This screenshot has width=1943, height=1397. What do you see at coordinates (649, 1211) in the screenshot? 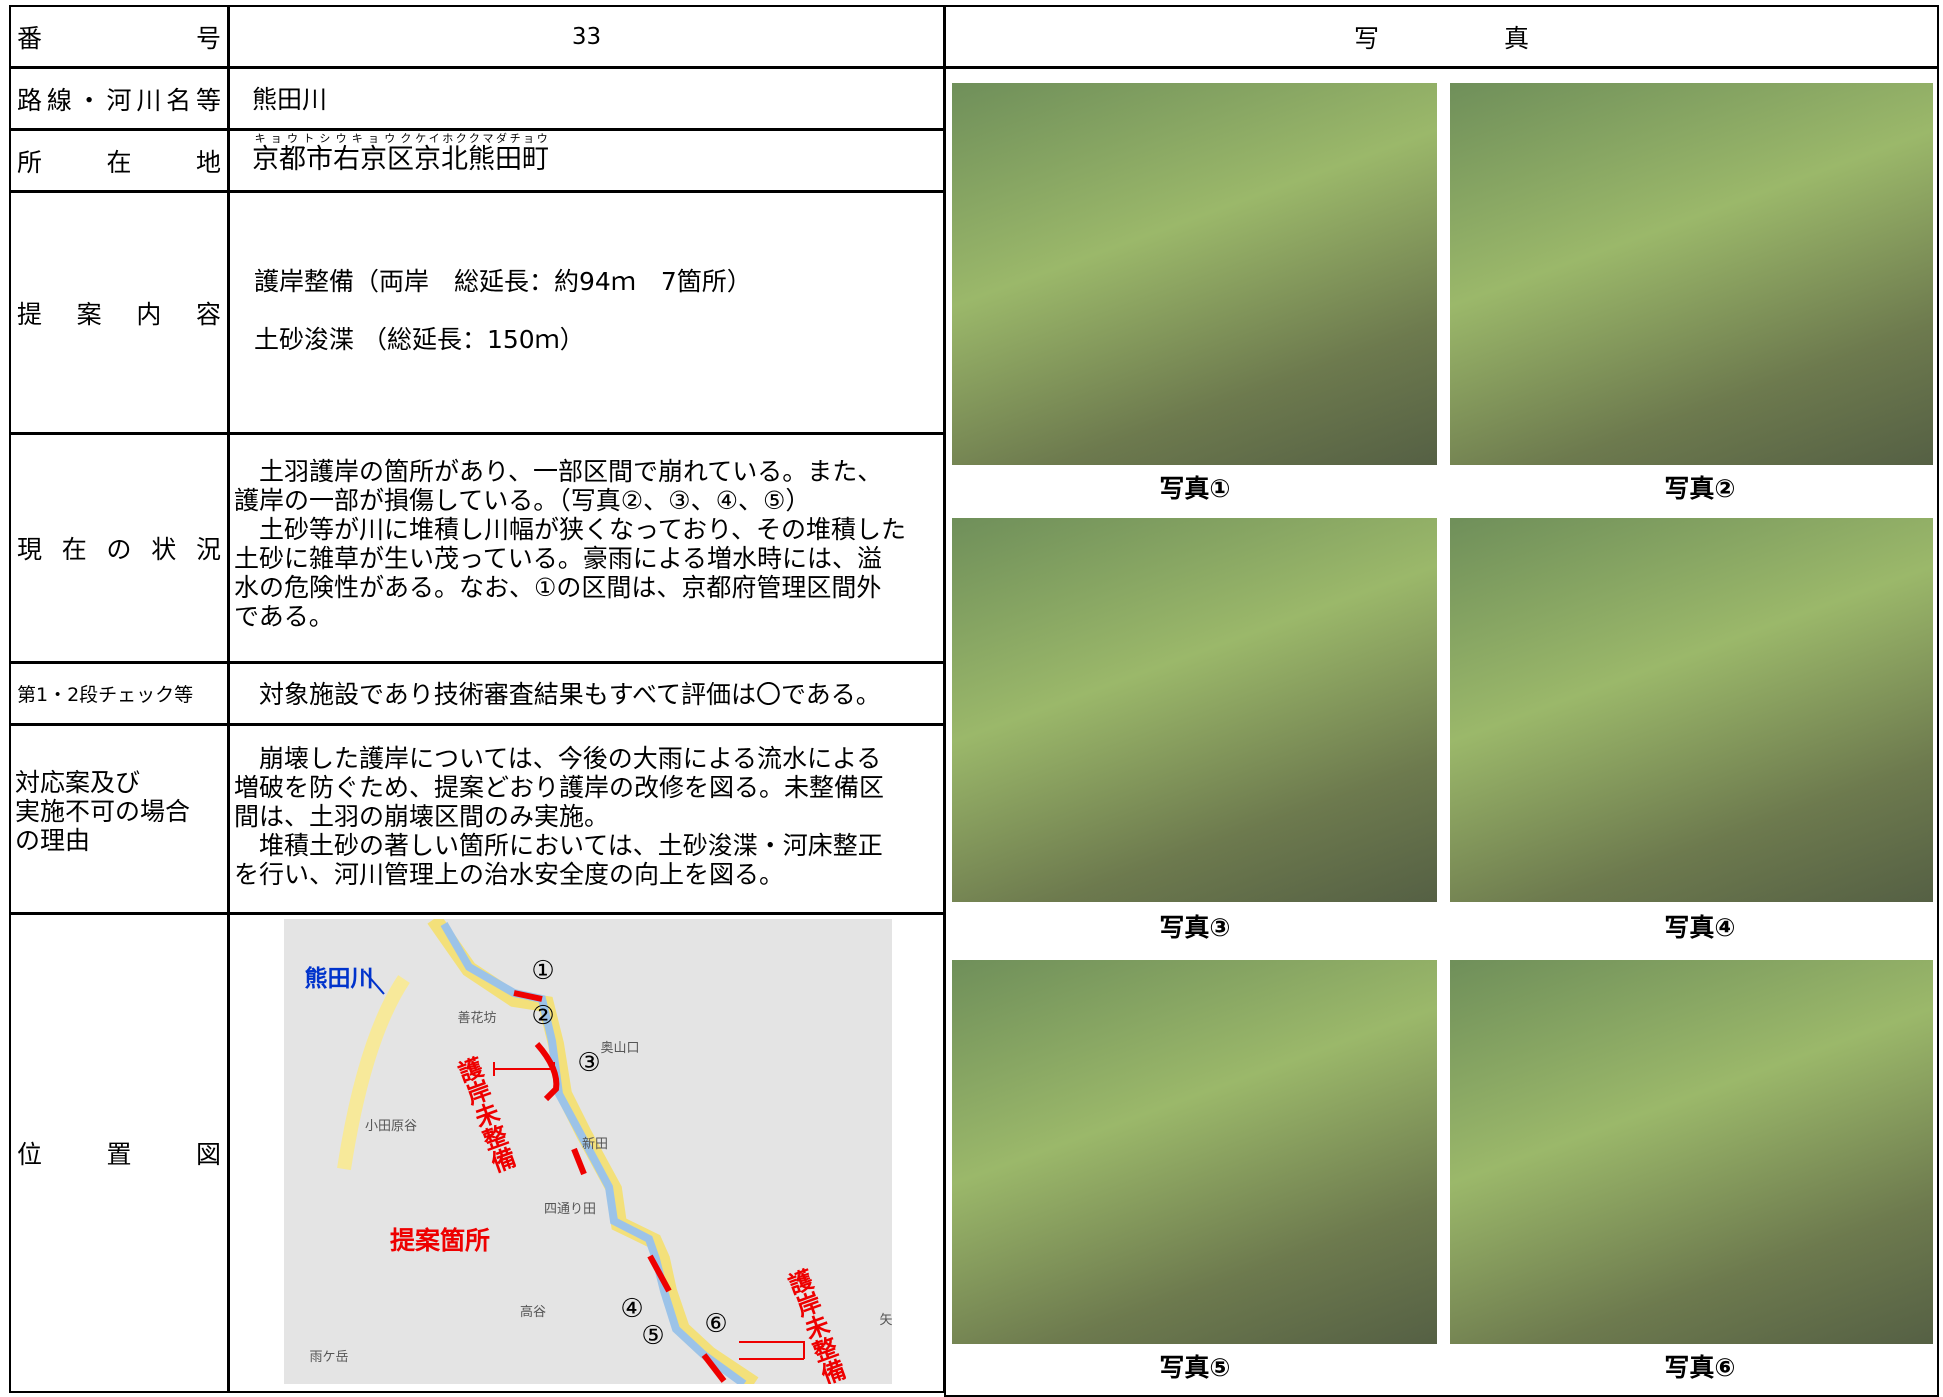
I see `unimproved-marks` at bounding box center [649, 1211].